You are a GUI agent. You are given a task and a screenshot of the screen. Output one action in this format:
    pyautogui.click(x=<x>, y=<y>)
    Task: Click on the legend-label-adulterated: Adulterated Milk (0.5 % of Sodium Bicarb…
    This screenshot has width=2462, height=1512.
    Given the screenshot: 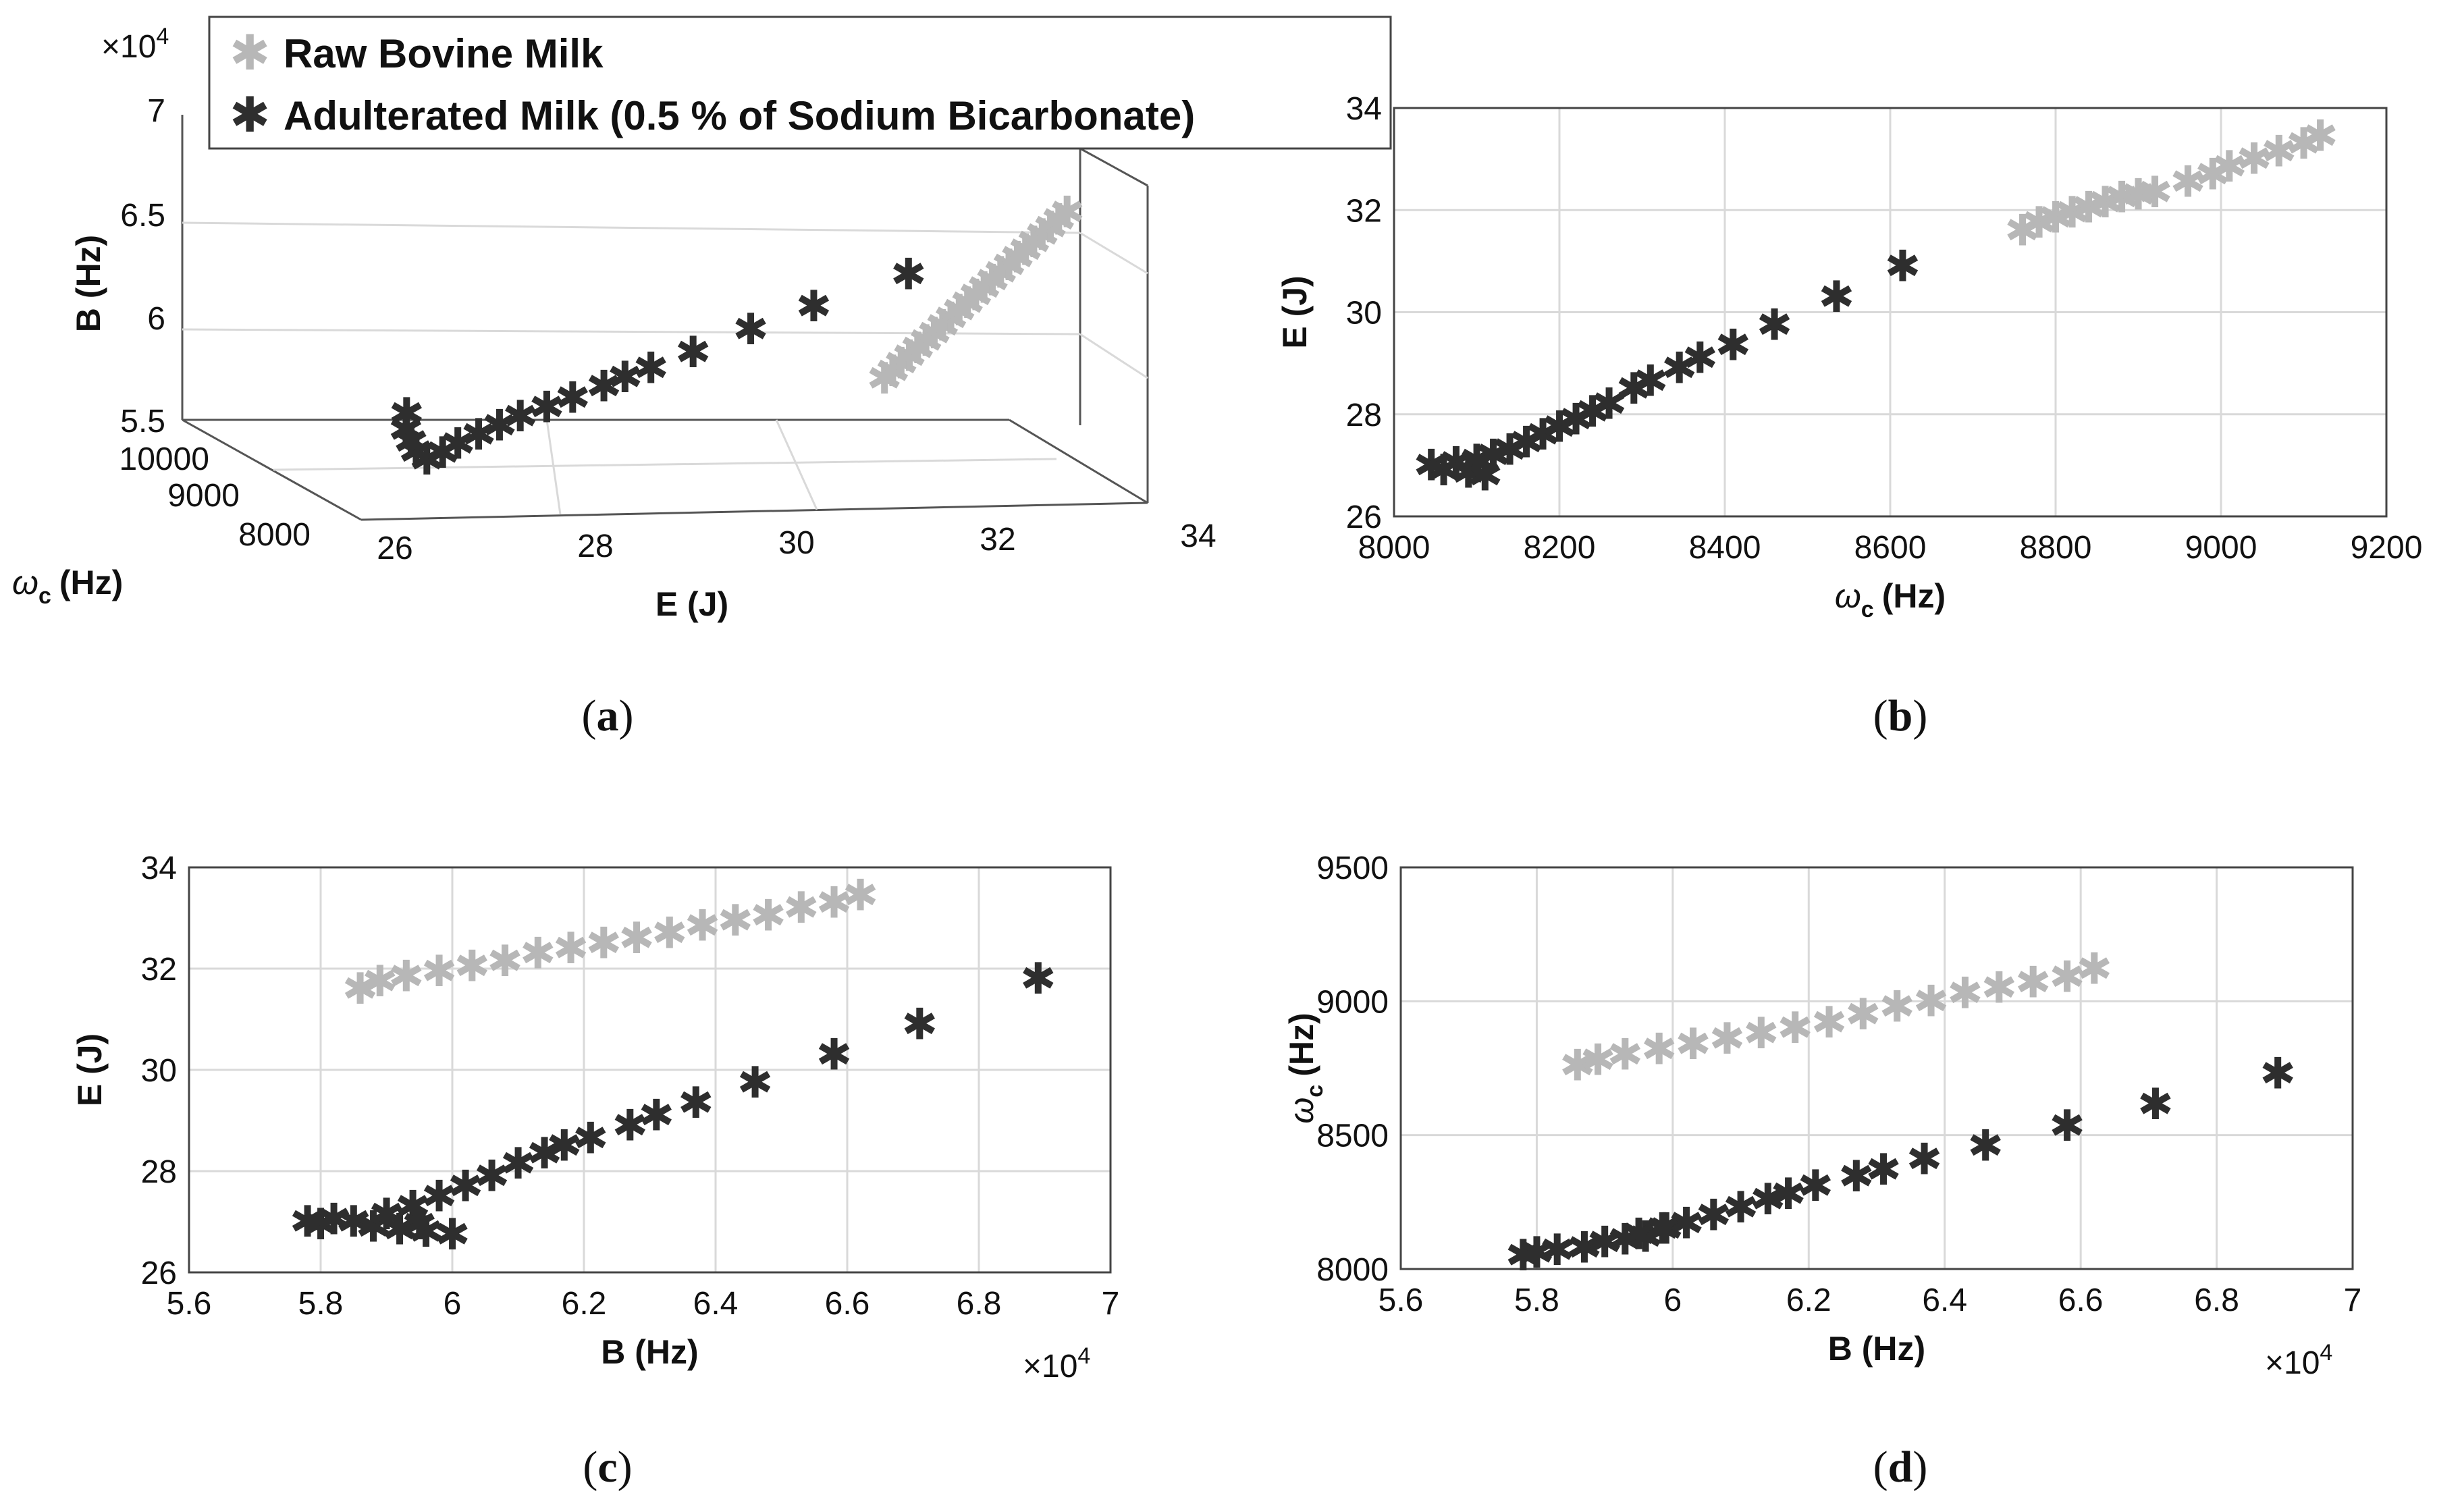 What is the action you would take?
    pyautogui.click(x=739, y=116)
    